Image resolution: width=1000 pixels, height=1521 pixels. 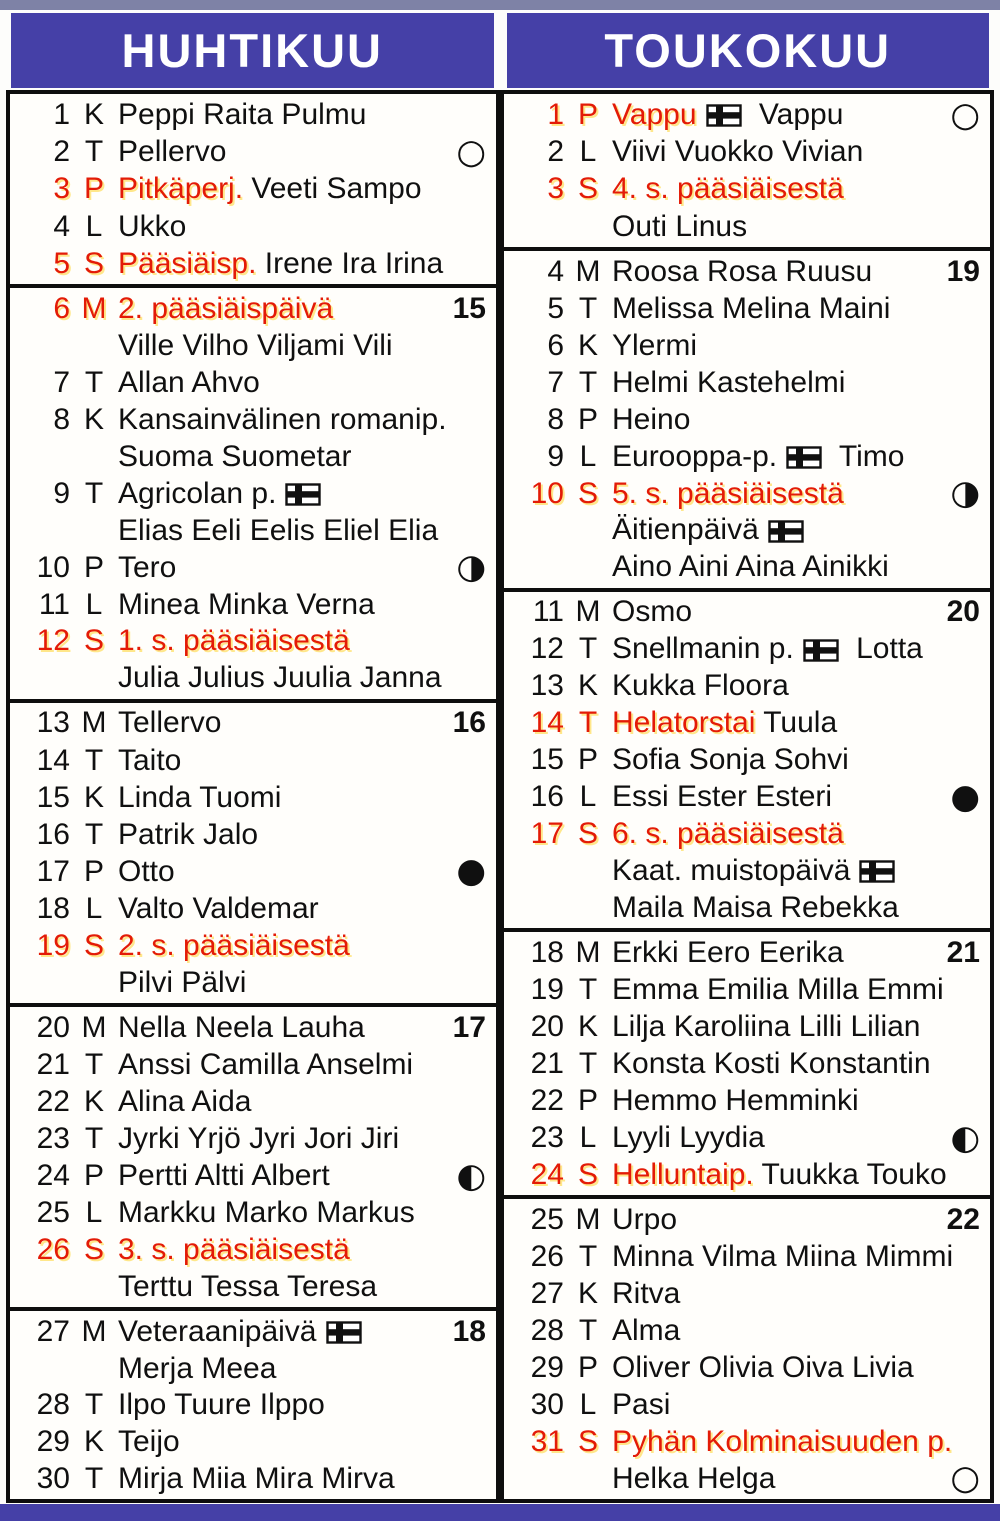 What do you see at coordinates (302, 531) in the screenshot?
I see `day-text: Elias Eeli Eelis Eliel Elia` at bounding box center [302, 531].